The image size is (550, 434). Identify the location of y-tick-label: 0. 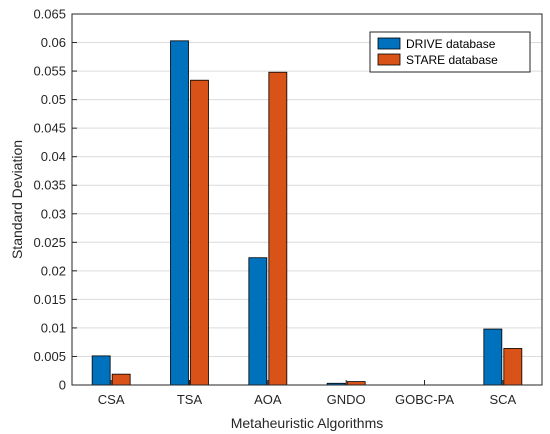
(62, 385).